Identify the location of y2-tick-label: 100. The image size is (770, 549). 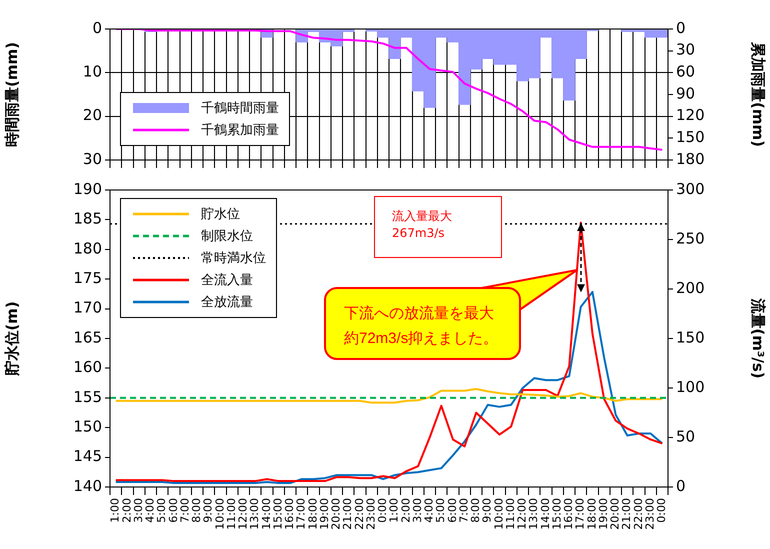
(690, 387).